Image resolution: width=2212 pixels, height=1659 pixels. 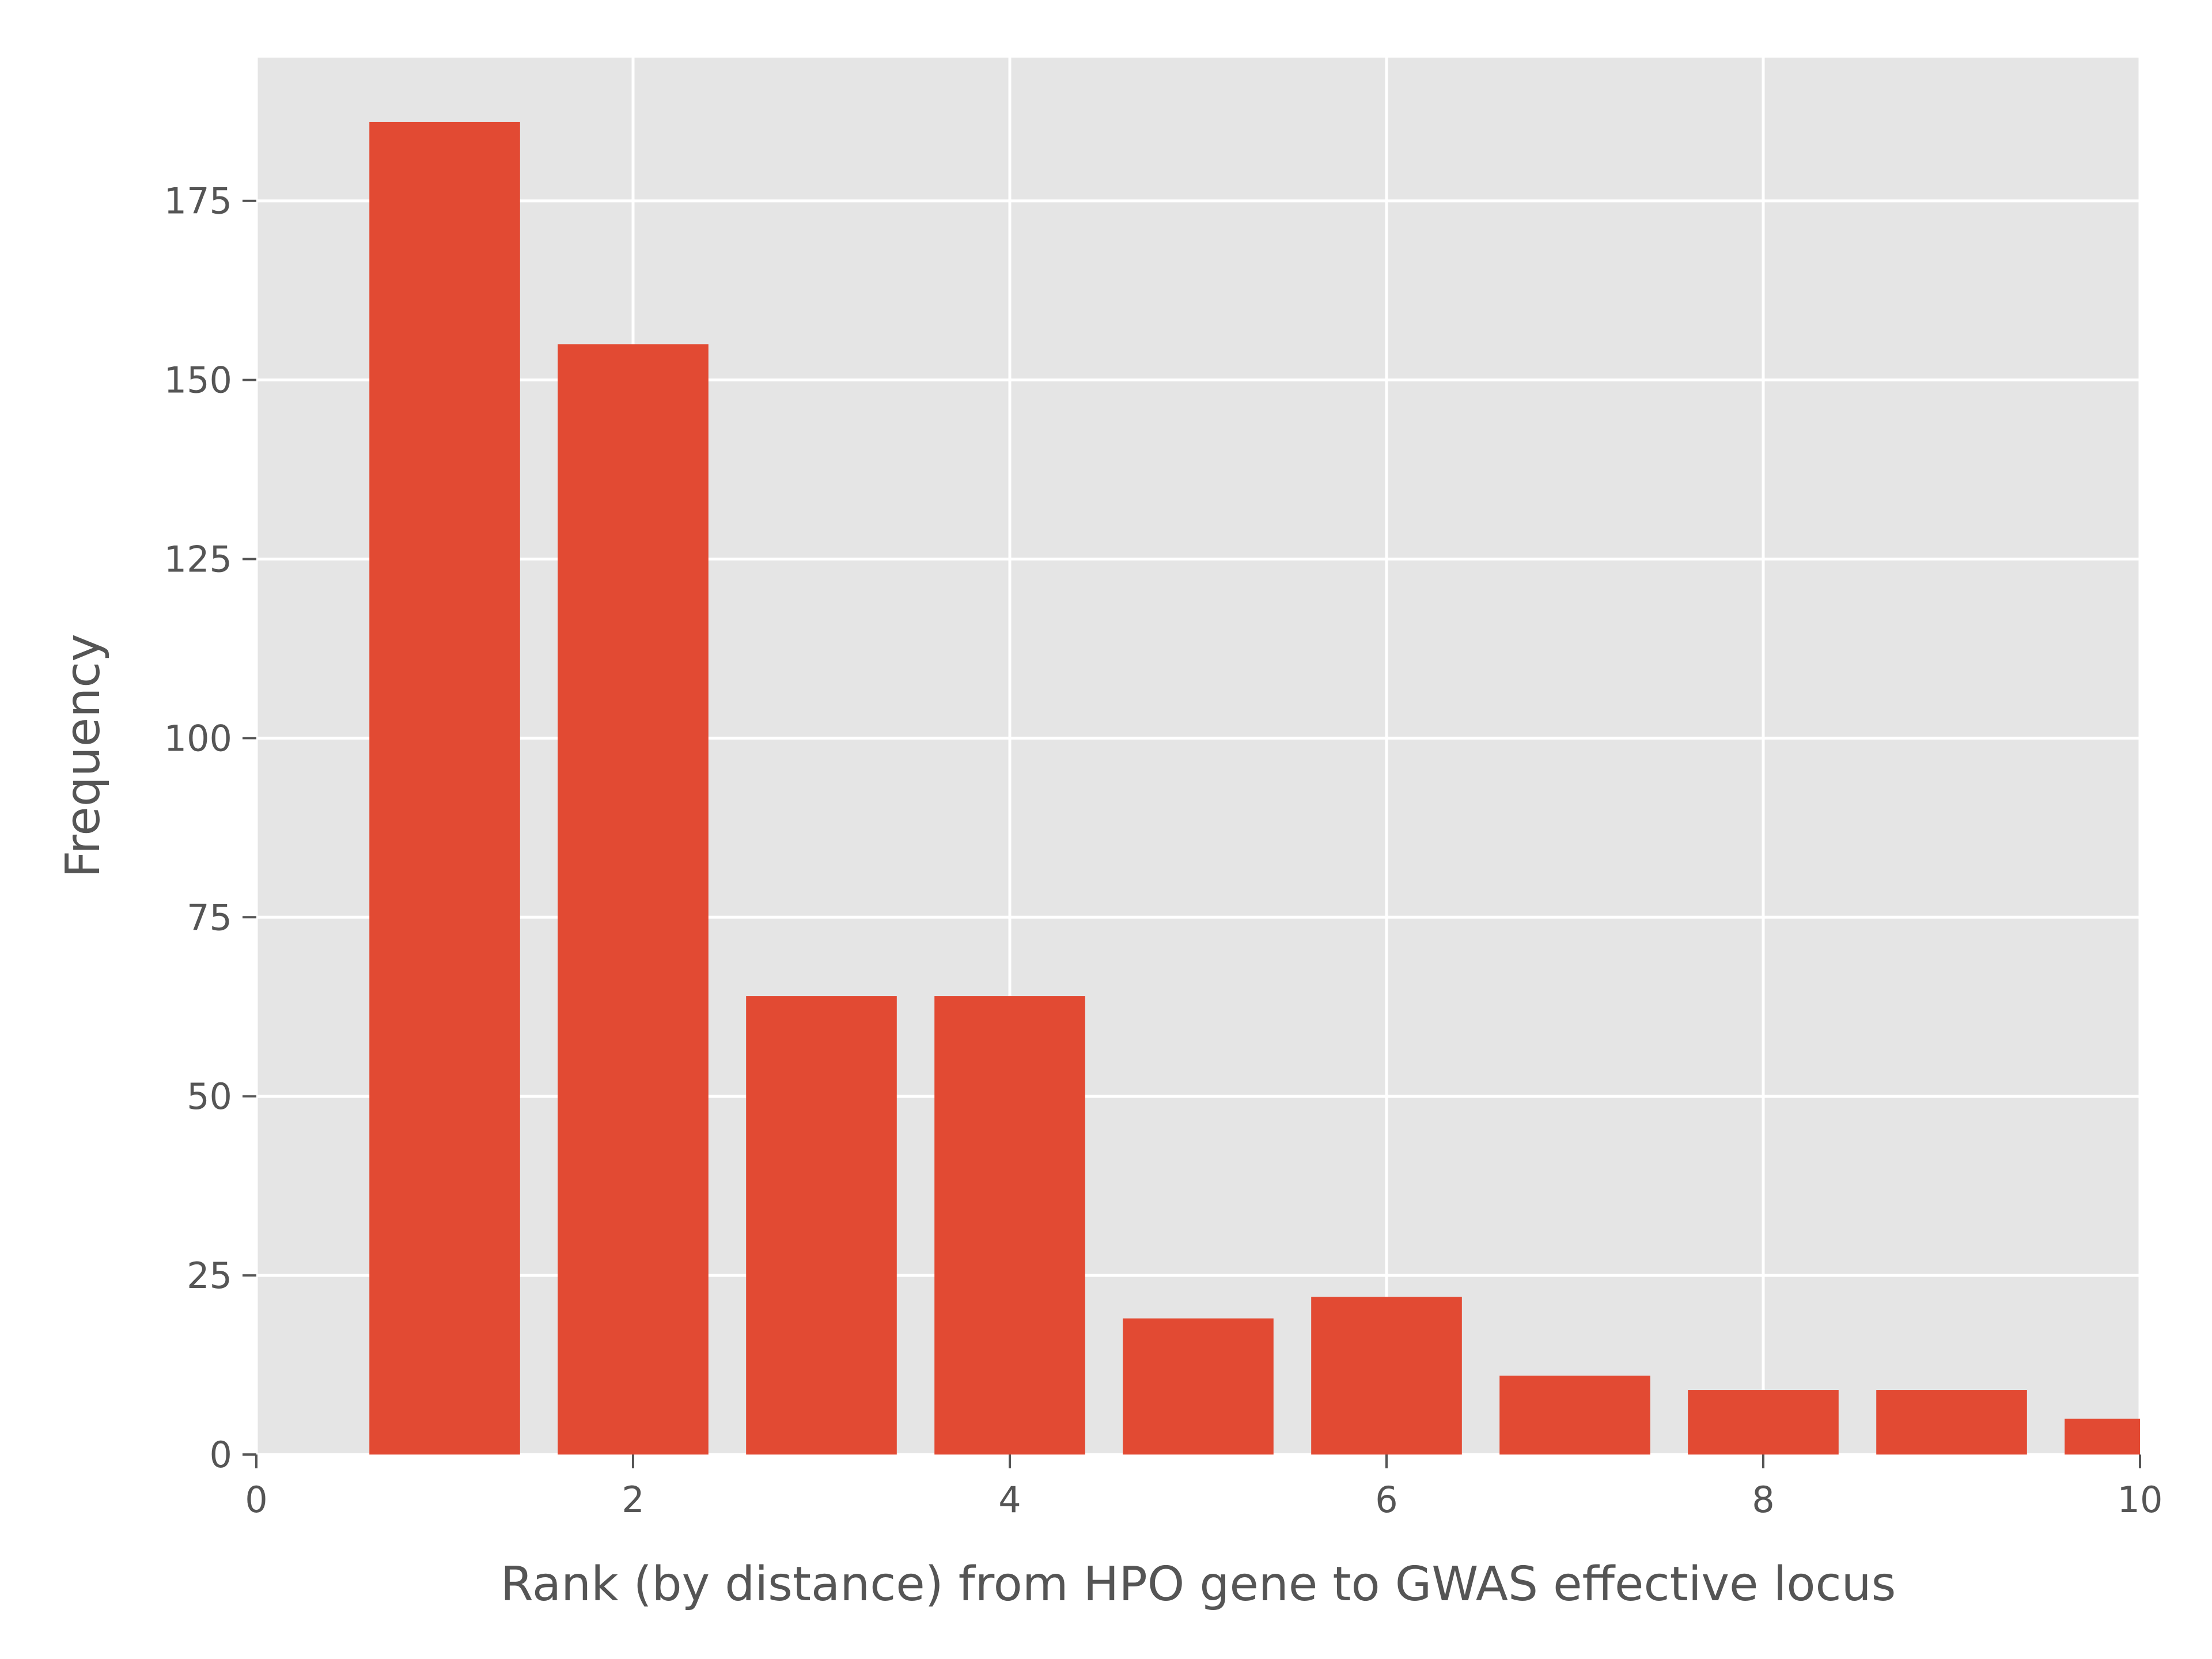 I want to click on y-axis-title: Frequency, so click(x=83, y=756).